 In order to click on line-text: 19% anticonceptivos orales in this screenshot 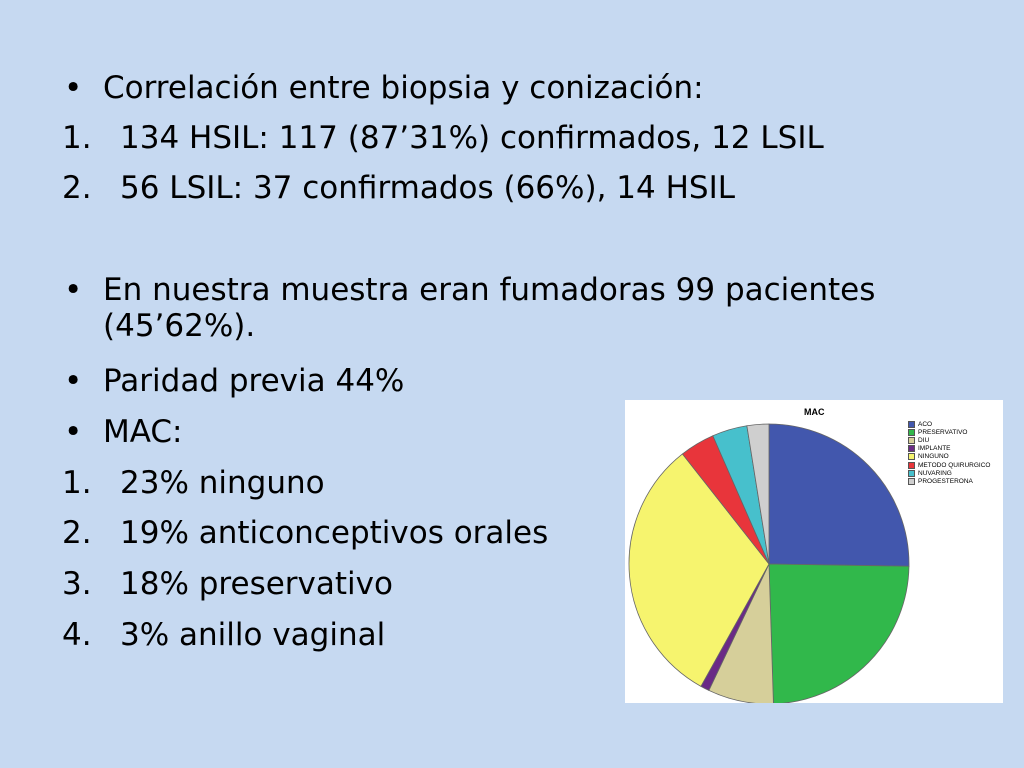, I will do `click(334, 533)`.